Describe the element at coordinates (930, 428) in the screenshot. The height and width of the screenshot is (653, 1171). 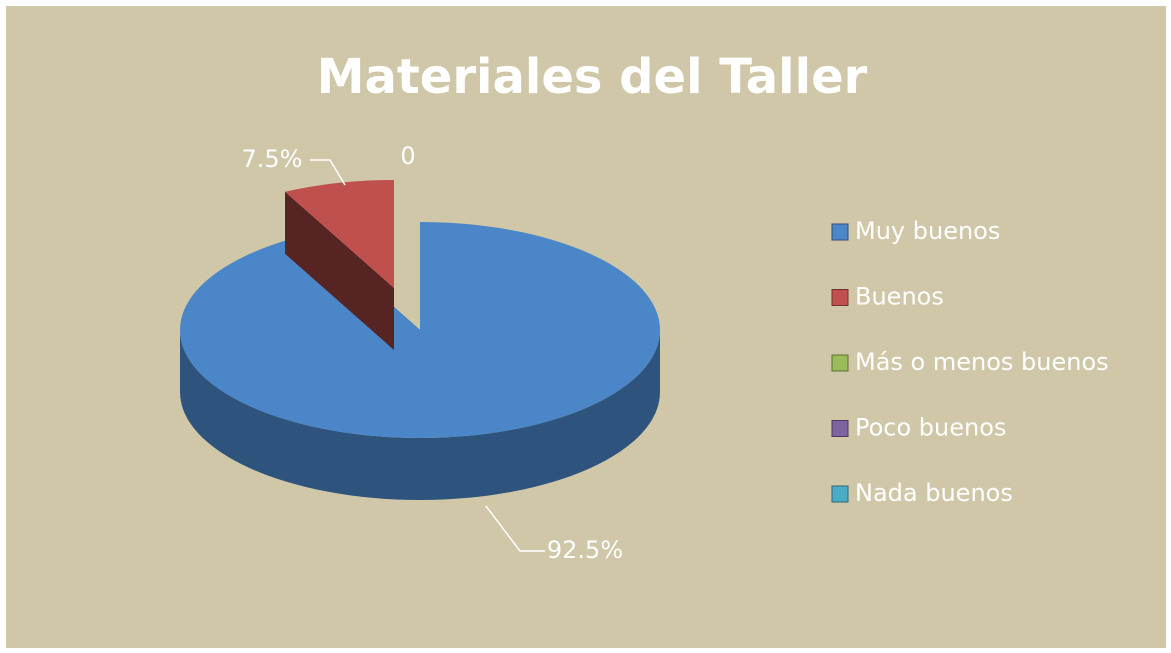
I see `legend-label: Poco buenos` at that location.